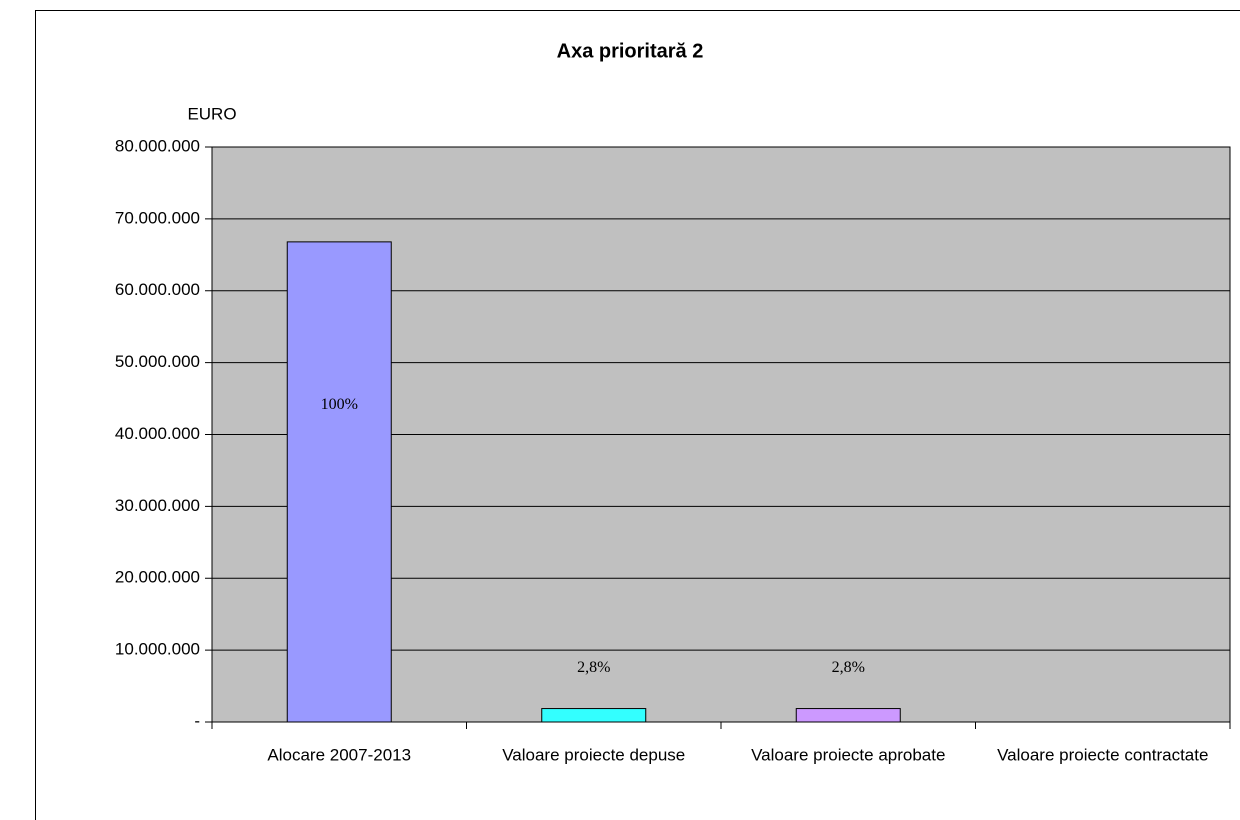 The image size is (1240, 820). What do you see at coordinates (157, 145) in the screenshot?
I see `y-tick-label: 80.000.000` at bounding box center [157, 145].